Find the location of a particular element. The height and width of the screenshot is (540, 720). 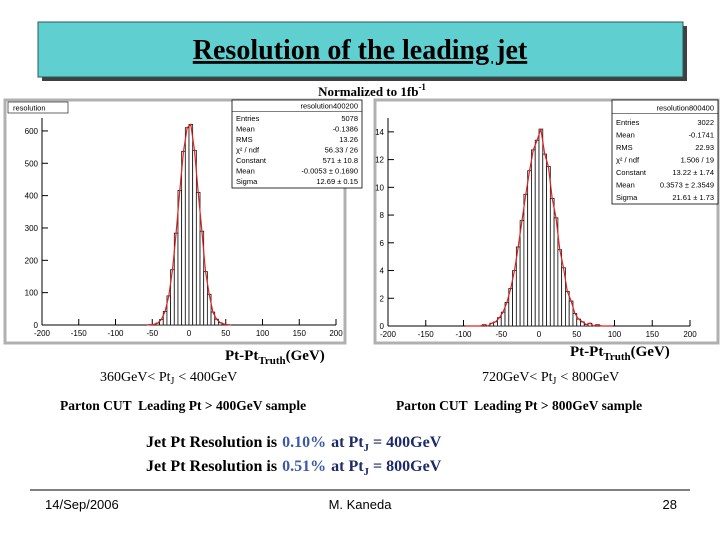

y-tick-label: 10 is located at coordinates (379, 187).